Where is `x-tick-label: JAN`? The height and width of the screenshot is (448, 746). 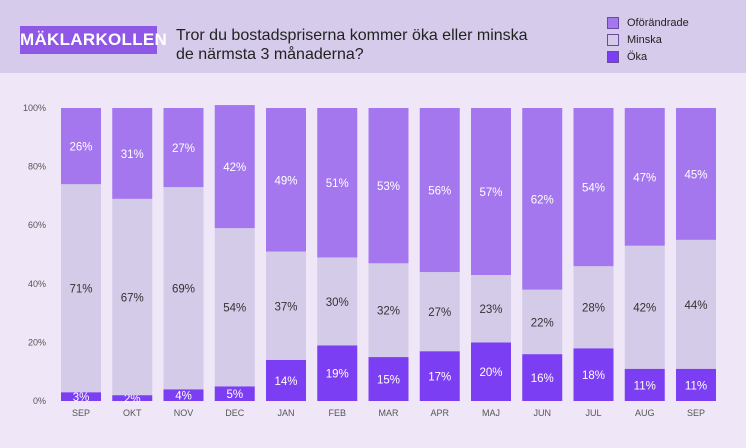
x-tick-label: JAN is located at coordinates (285, 413).